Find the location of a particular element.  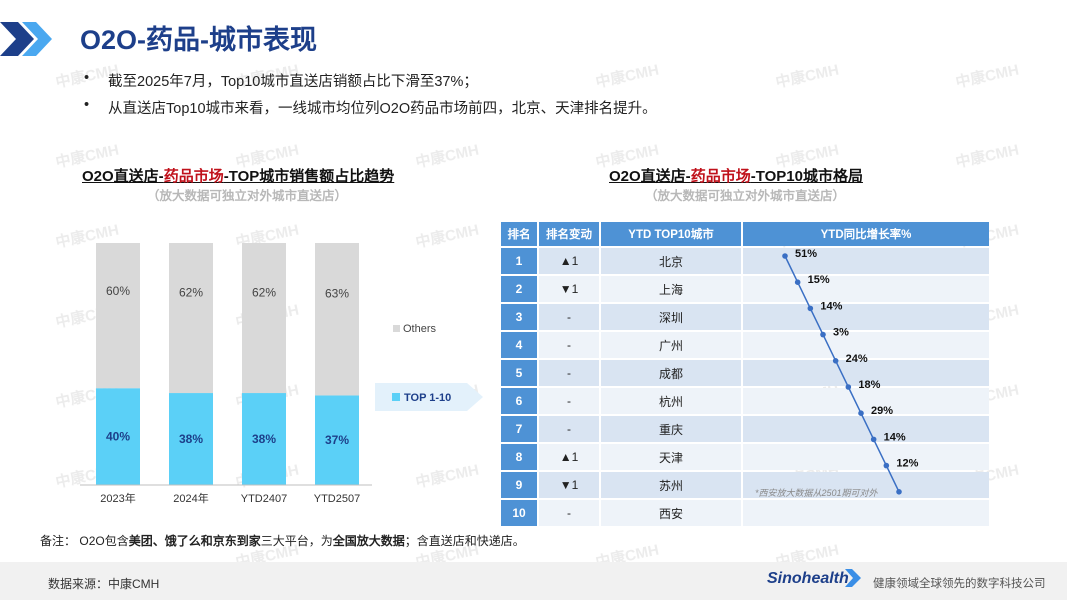

bar-others-label: 62% is located at coordinates (264, 293).